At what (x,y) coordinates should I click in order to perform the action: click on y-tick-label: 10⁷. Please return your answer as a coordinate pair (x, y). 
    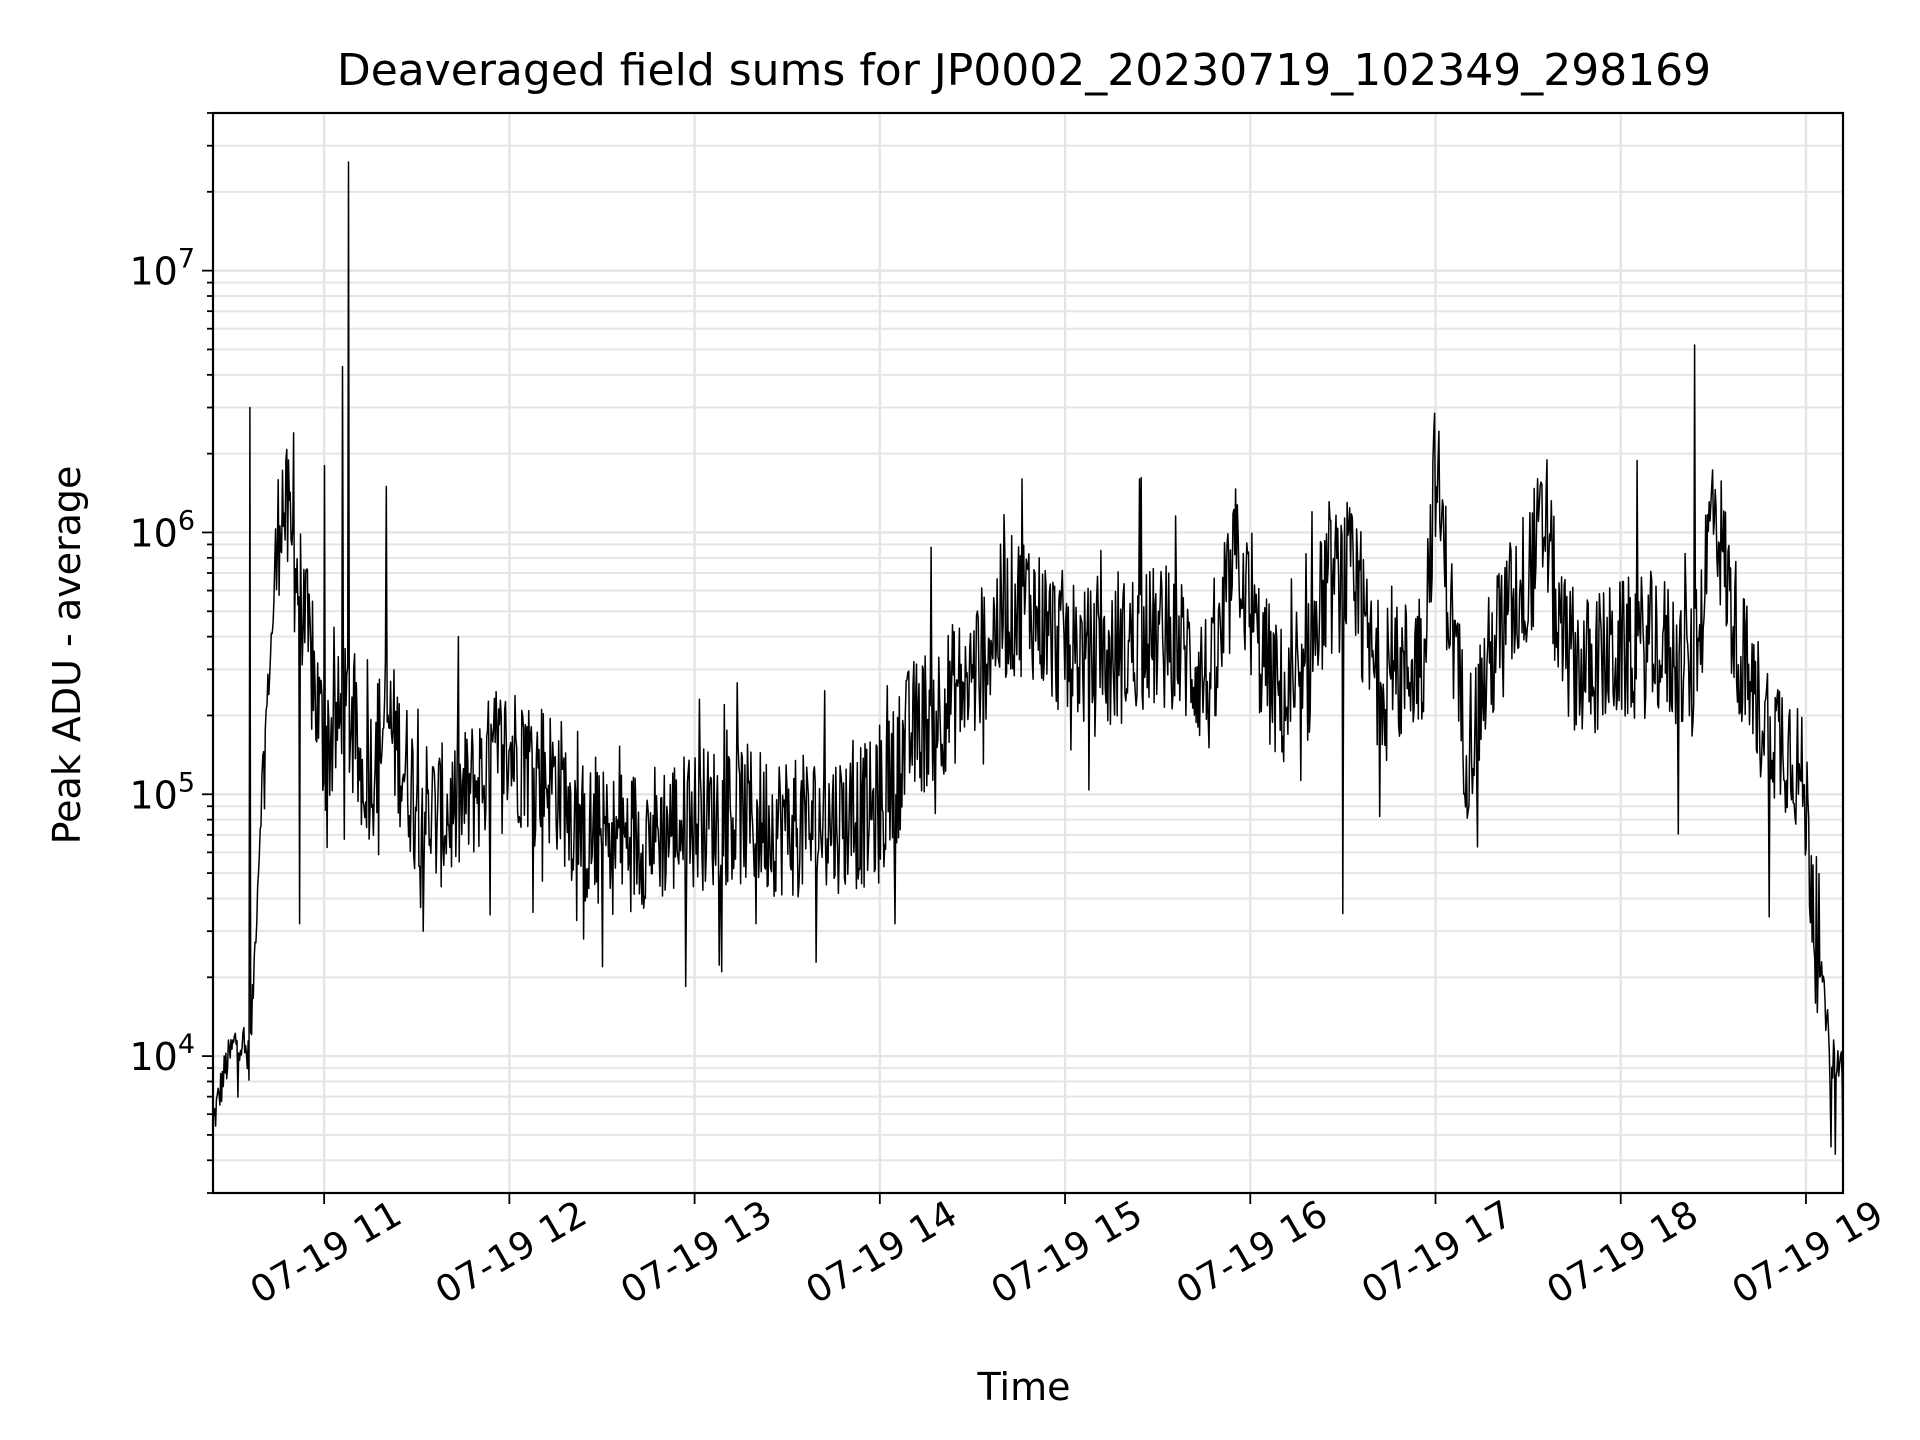
    Looking at the image, I should click on (162, 269).